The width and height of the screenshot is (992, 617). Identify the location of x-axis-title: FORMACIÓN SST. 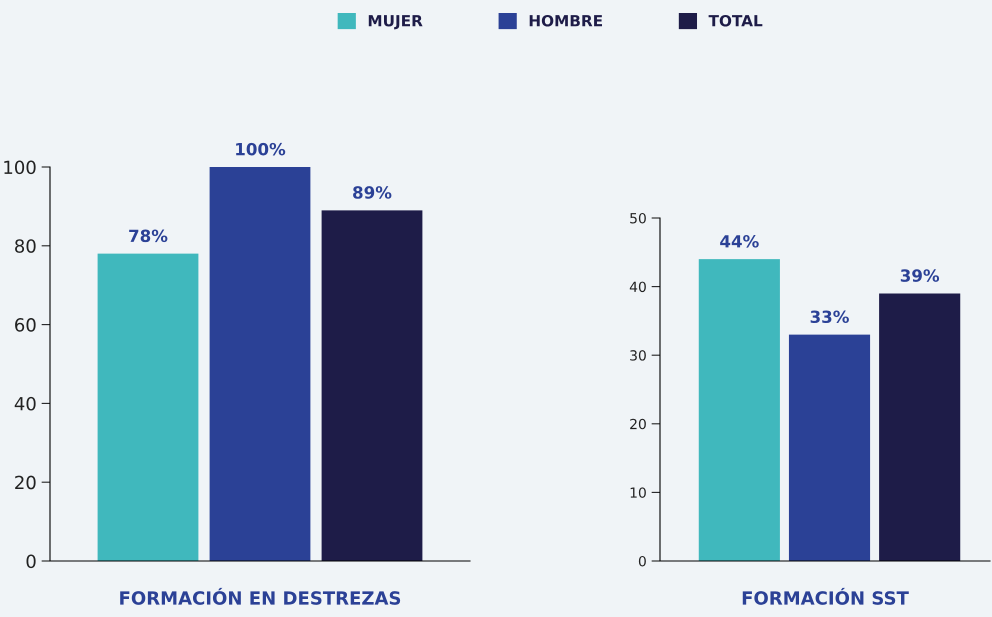
(825, 596).